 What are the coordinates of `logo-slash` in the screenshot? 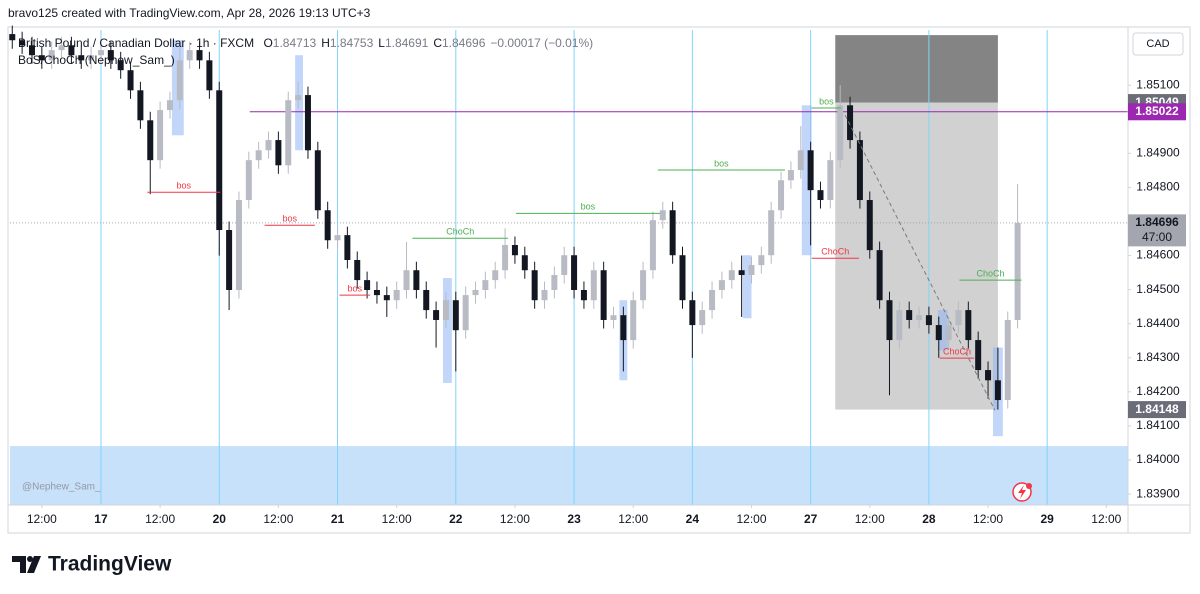 It's located at (34, 564).